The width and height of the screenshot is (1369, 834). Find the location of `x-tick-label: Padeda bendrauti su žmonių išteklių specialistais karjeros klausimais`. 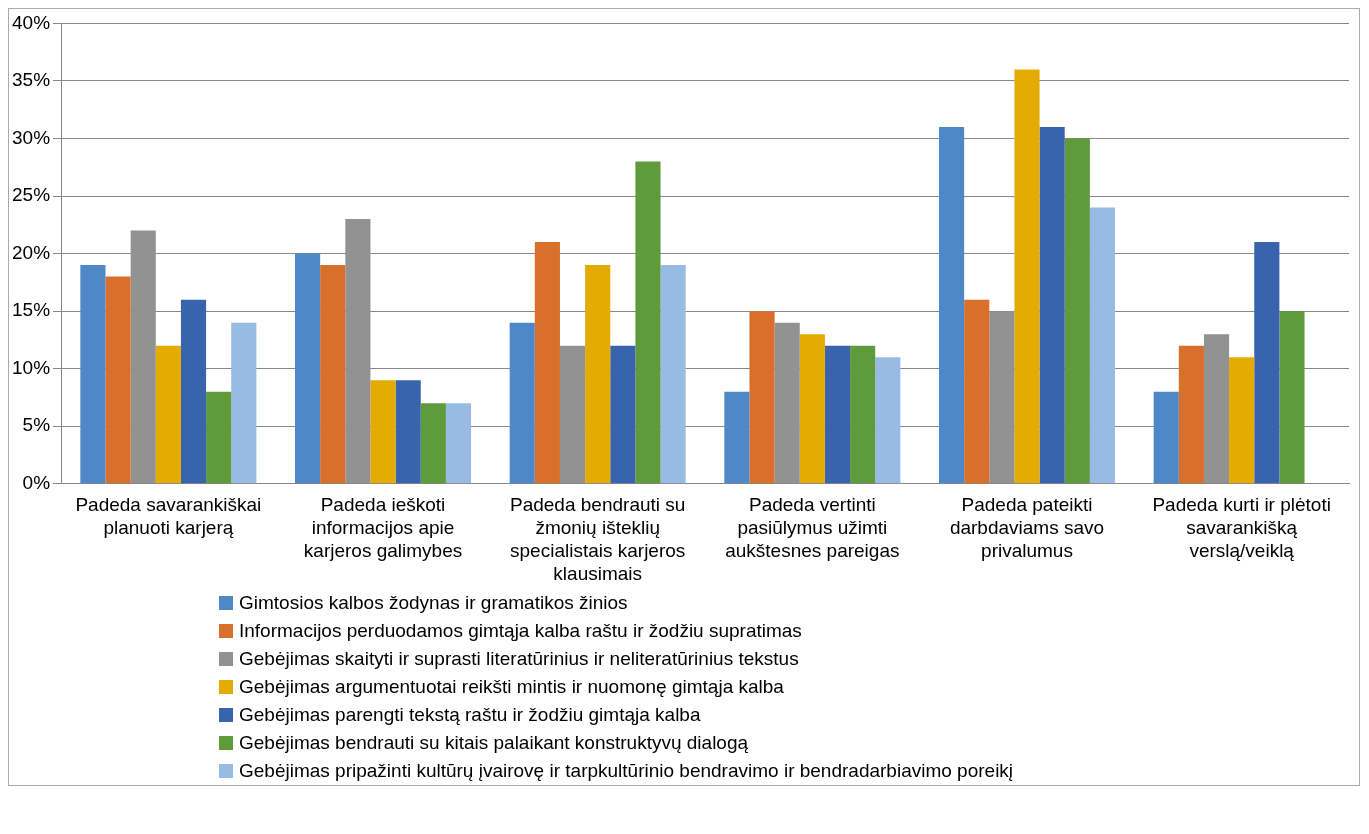

x-tick-label: Padeda bendrauti su žmonių išteklių specialistais karjeros klausimais is located at coordinates (598, 539).